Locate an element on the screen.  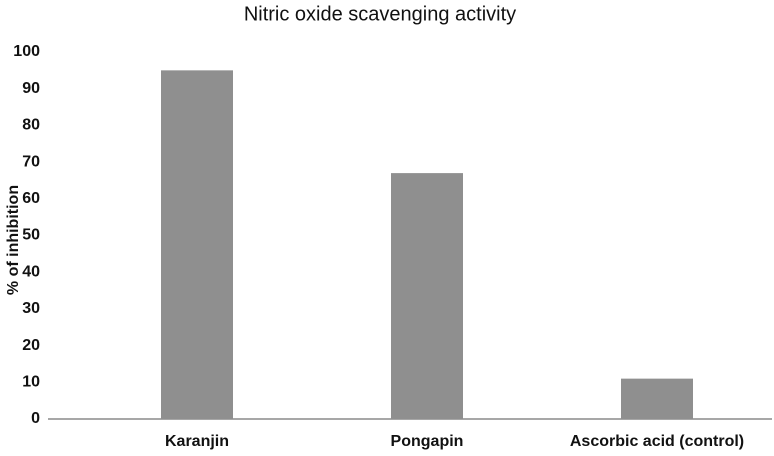
x-tick-label: Karanjin is located at coordinates (197, 441).